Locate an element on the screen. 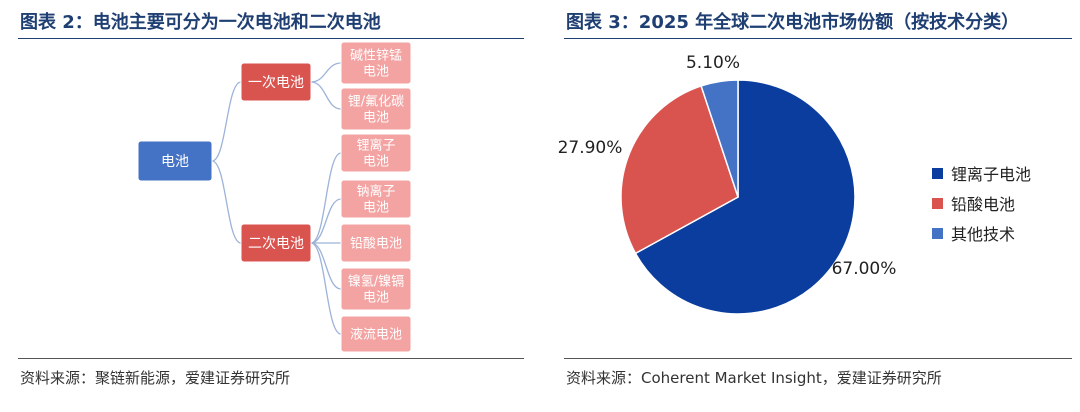  root-node: 电池 is located at coordinates (175, 161).